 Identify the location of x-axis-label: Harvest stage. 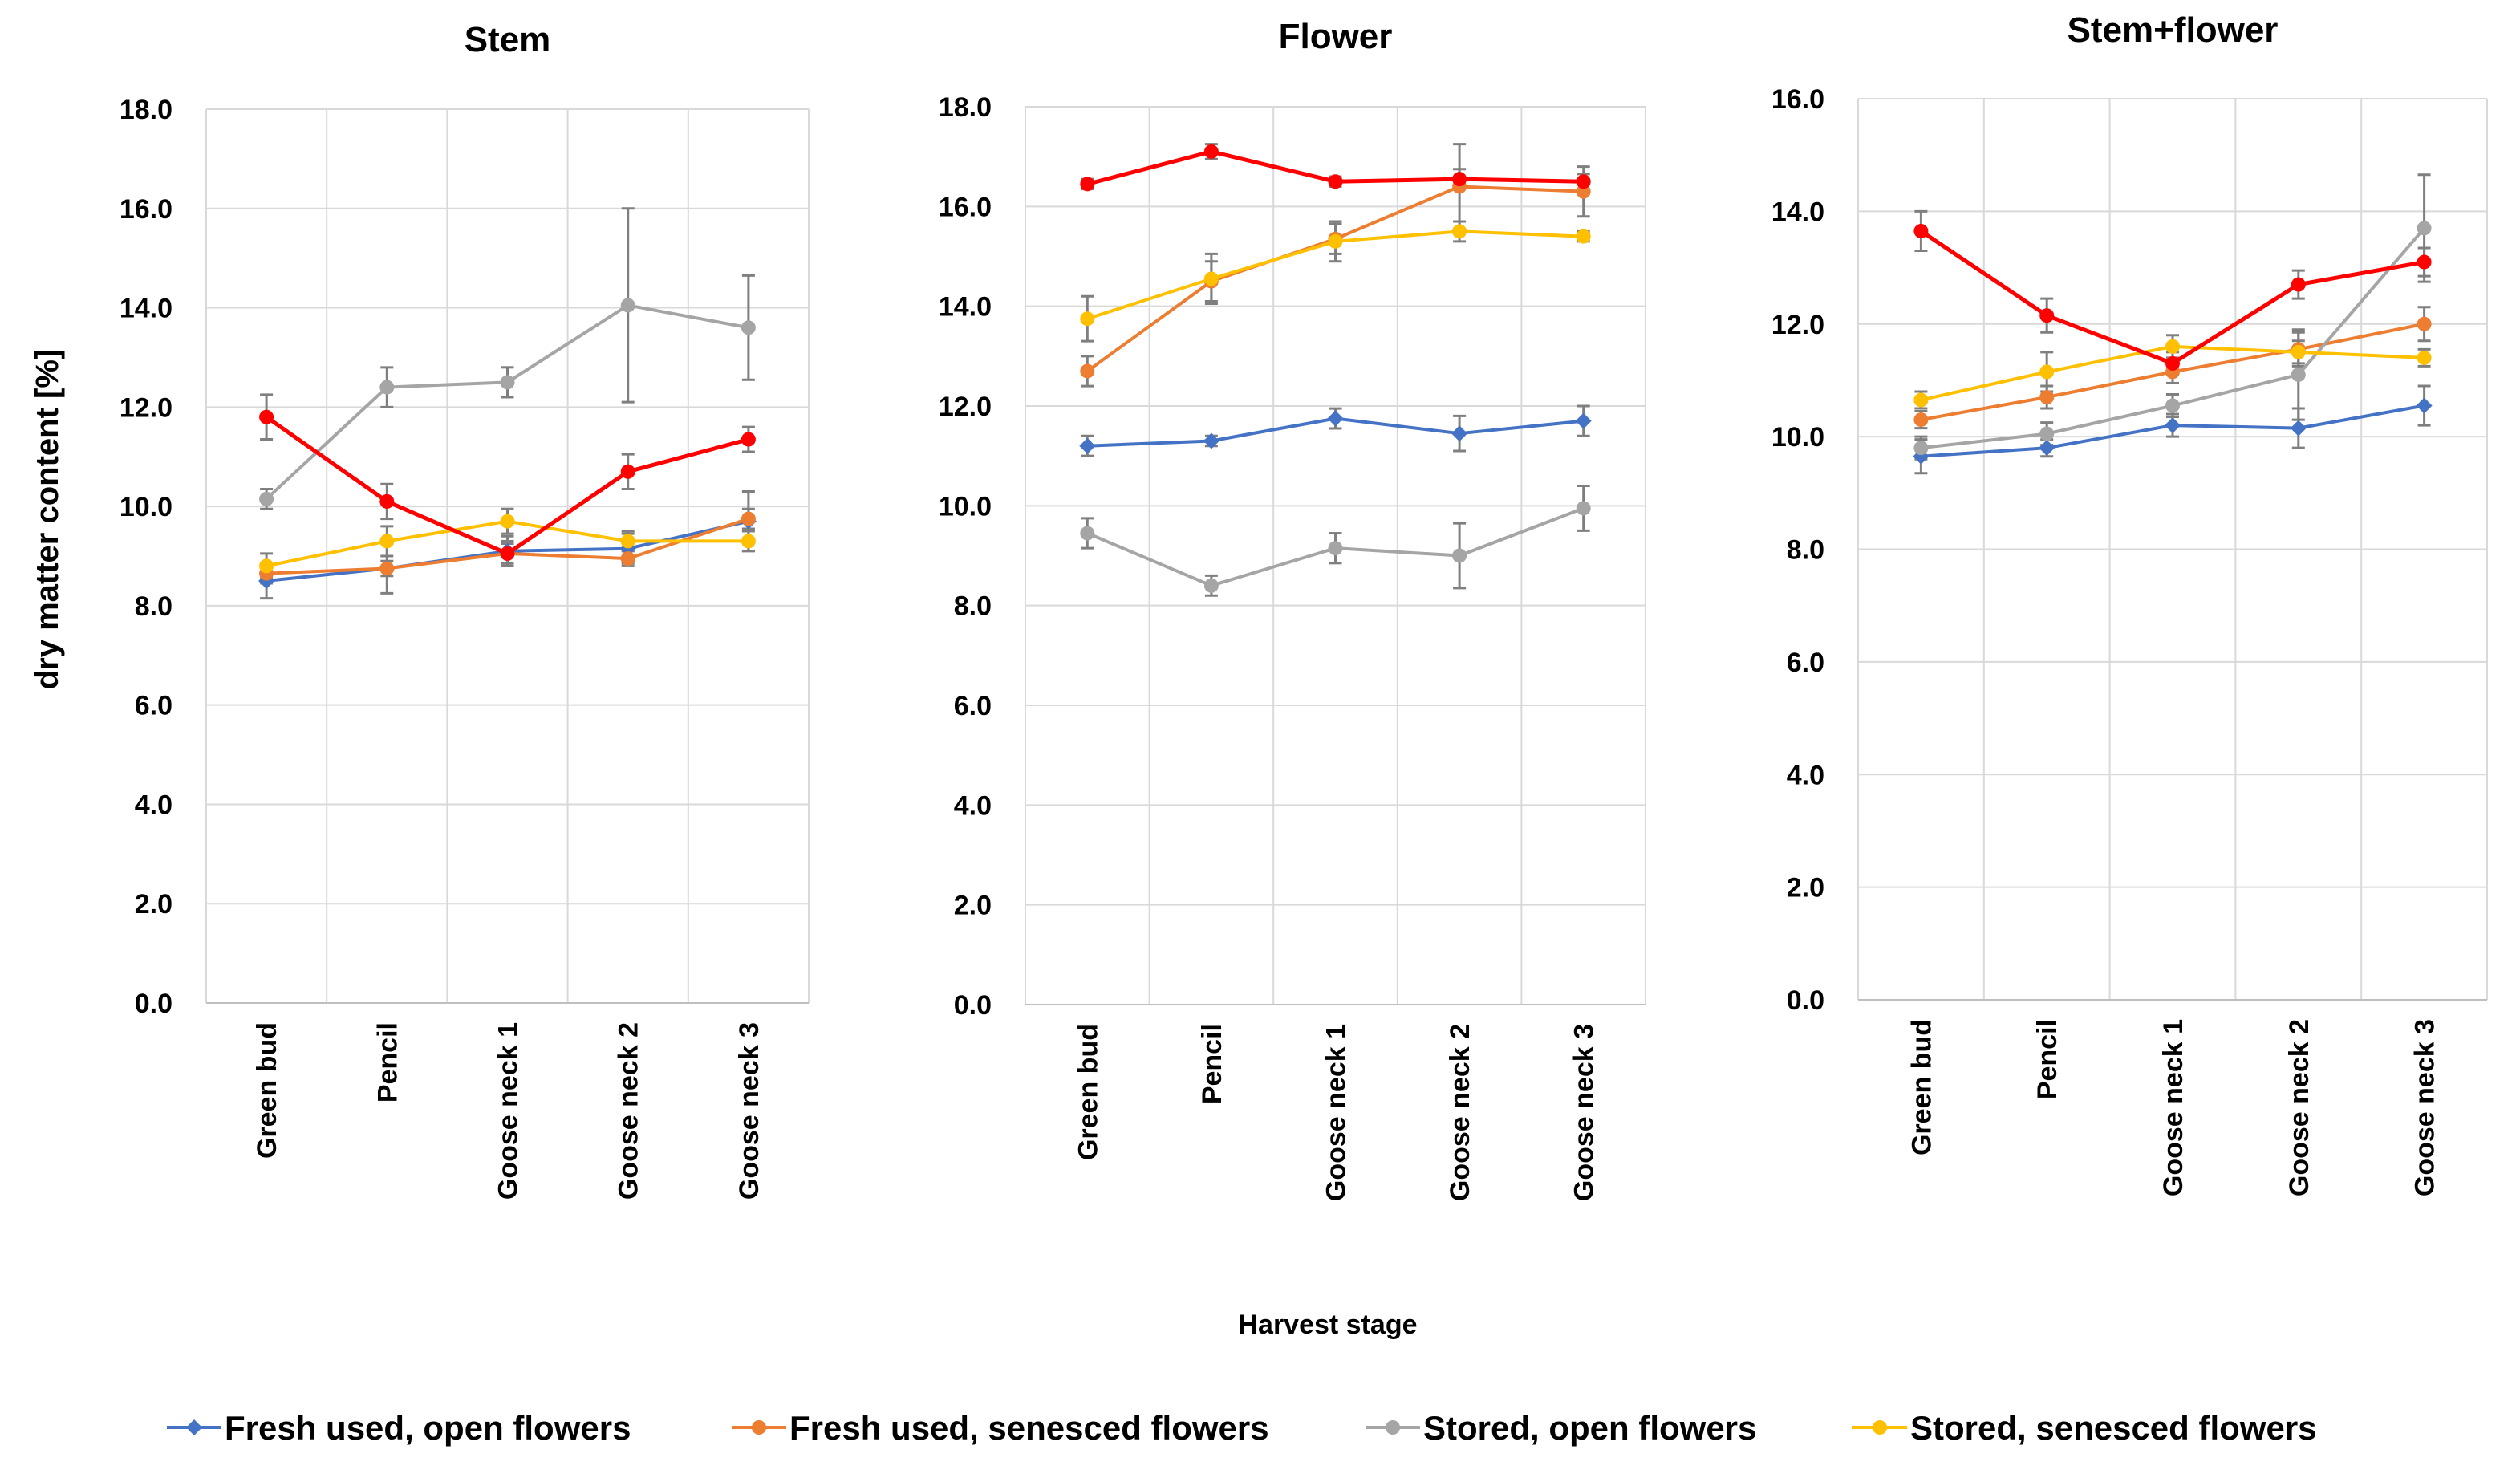
(1327, 1325).